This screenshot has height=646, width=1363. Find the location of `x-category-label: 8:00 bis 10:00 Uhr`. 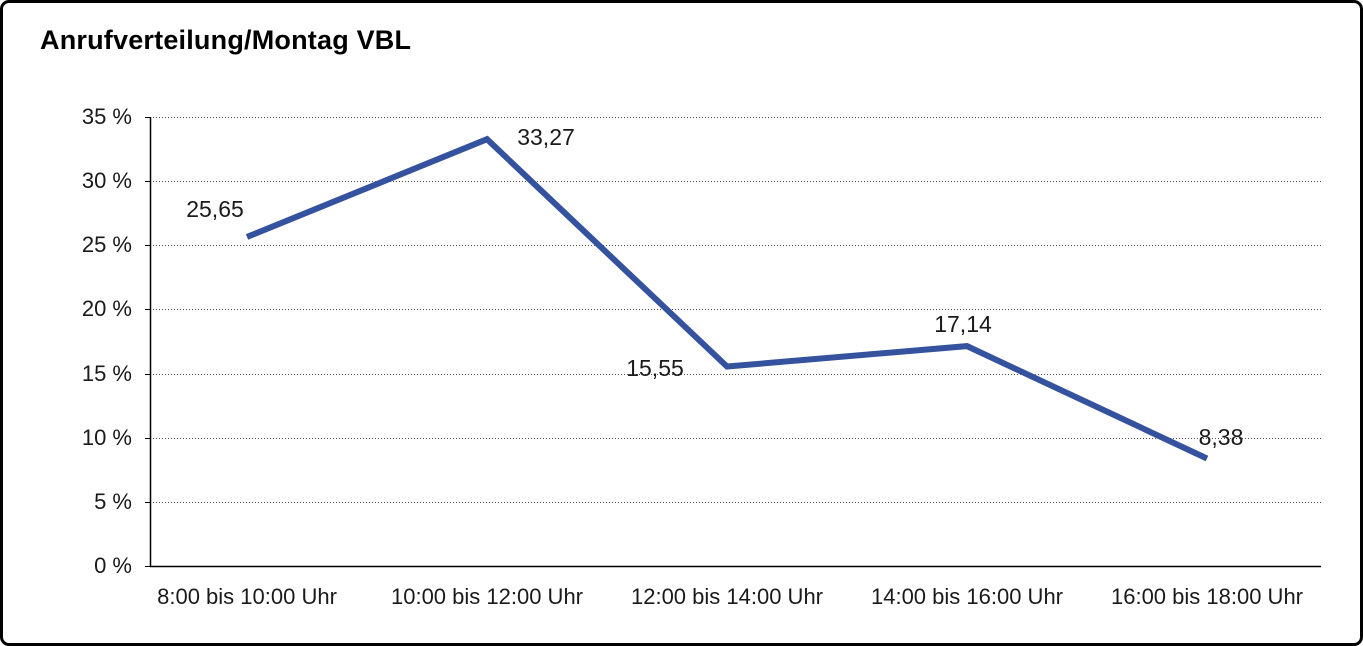

x-category-label: 8:00 bis 10:00 Uhr is located at coordinates (247, 596).